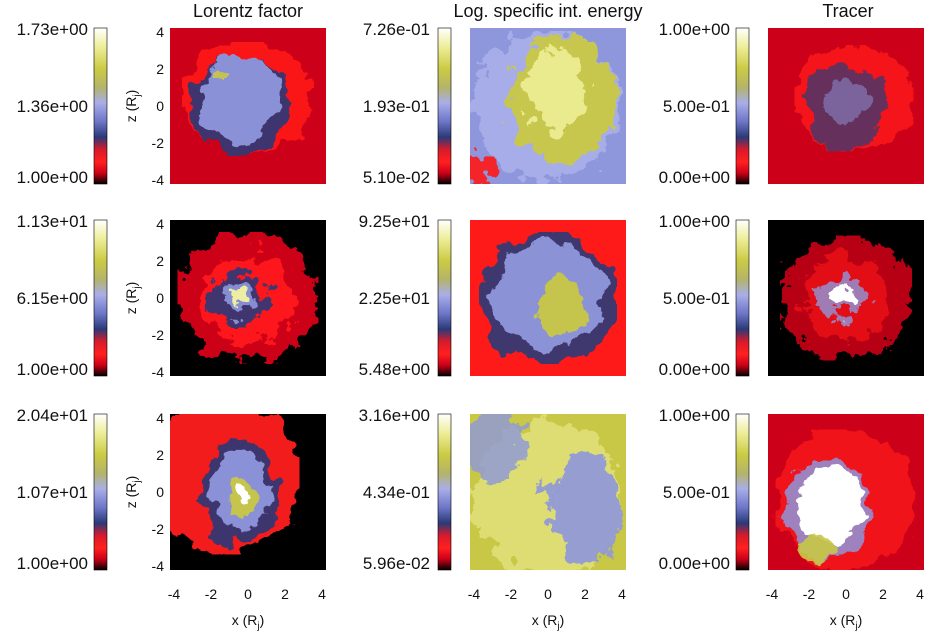 This screenshot has width=930, height=632. Describe the element at coordinates (547, 11) in the screenshot. I see `column-title-energy: Log. specific int. energy` at that location.